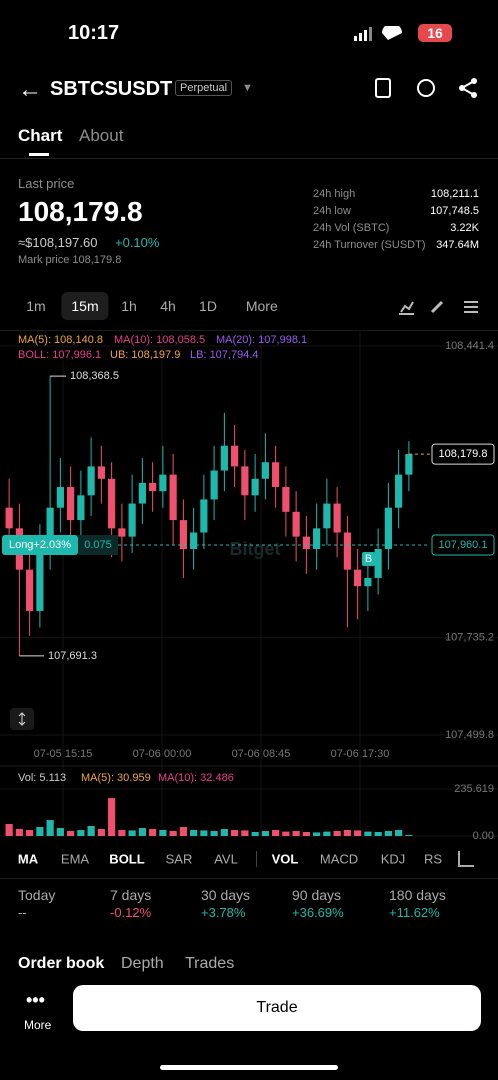 The image size is (498, 1080). What do you see at coordinates (433, 859) in the screenshot?
I see `indicator: RS` at bounding box center [433, 859].